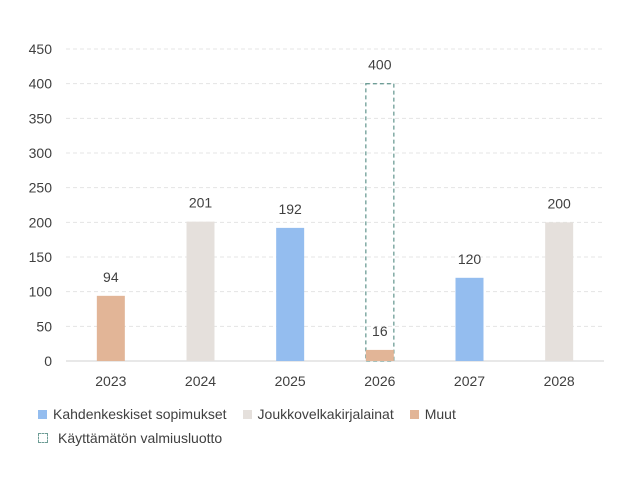 This screenshot has width=642, height=484. Describe the element at coordinates (41, 153) in the screenshot. I see `y-tick-label-300: 300` at that location.